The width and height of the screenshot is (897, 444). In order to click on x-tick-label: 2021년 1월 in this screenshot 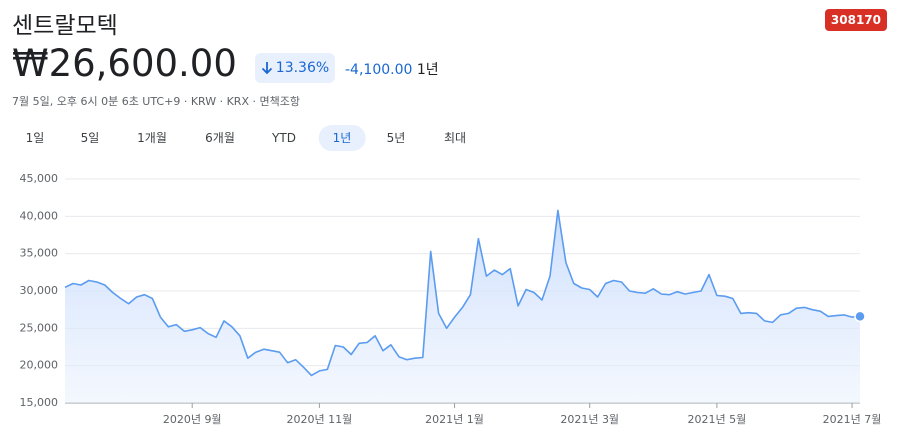, I will do `click(454, 419)`.